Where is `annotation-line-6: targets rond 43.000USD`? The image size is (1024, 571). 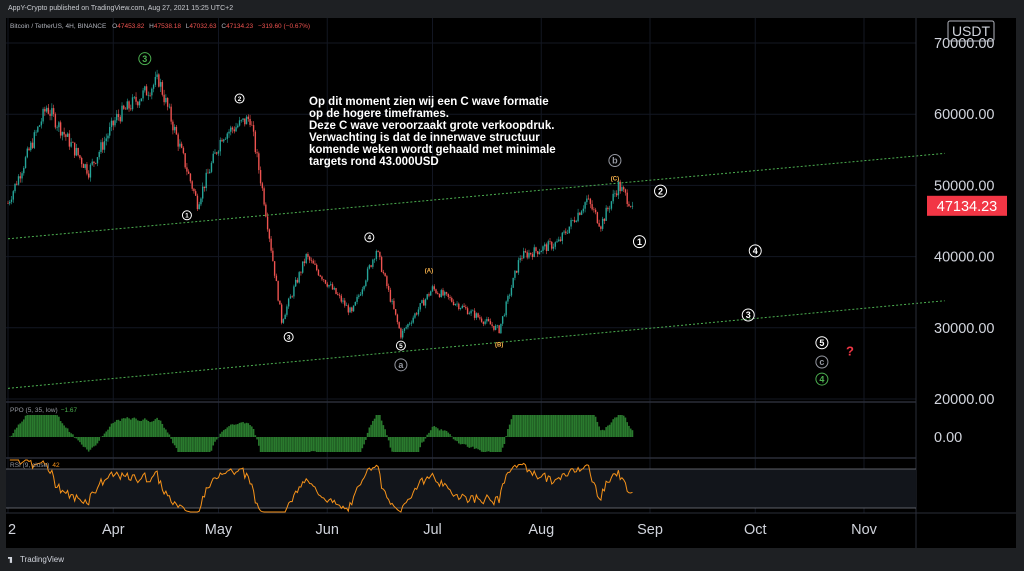 annotation-line-6: targets rond 43.000USD is located at coordinates (374, 162).